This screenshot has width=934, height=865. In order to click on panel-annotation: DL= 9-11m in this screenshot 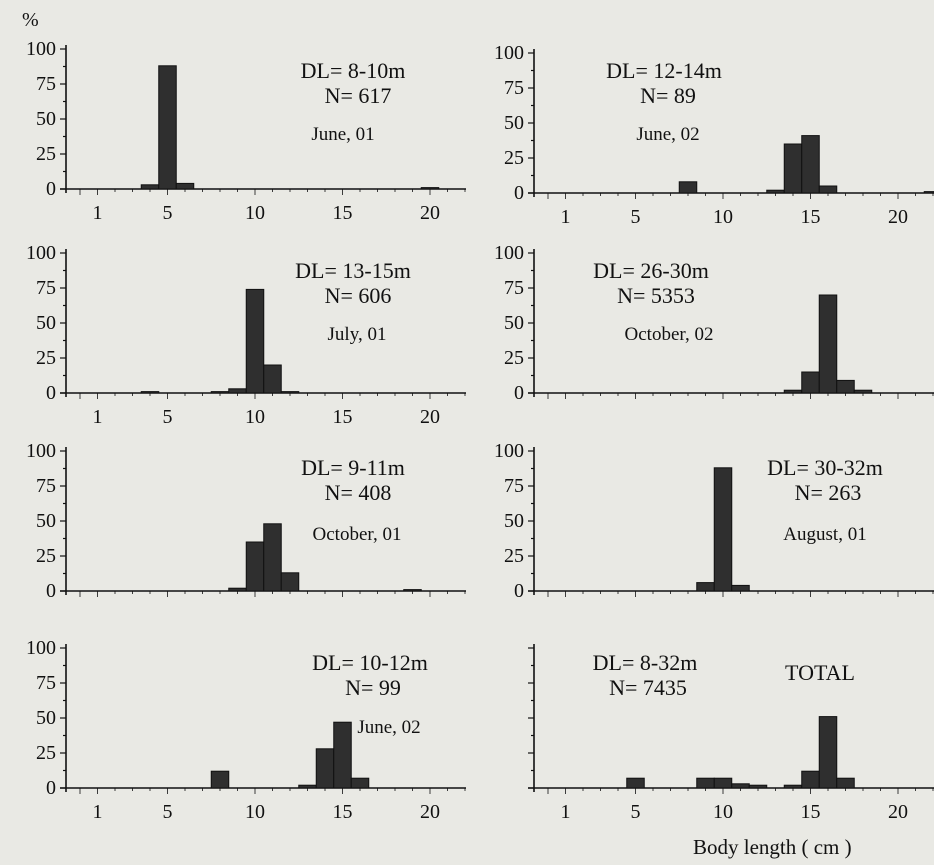, I will do `click(353, 467)`.